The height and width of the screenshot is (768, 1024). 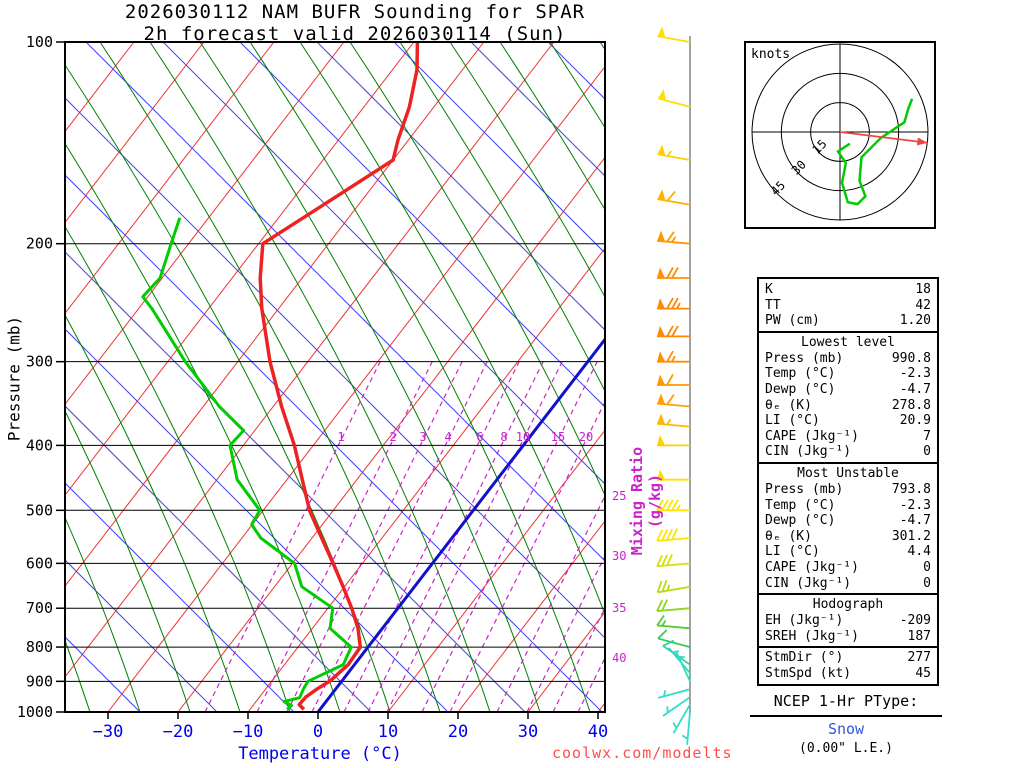 I want to click on svg-text: 2, so click(x=392, y=437).